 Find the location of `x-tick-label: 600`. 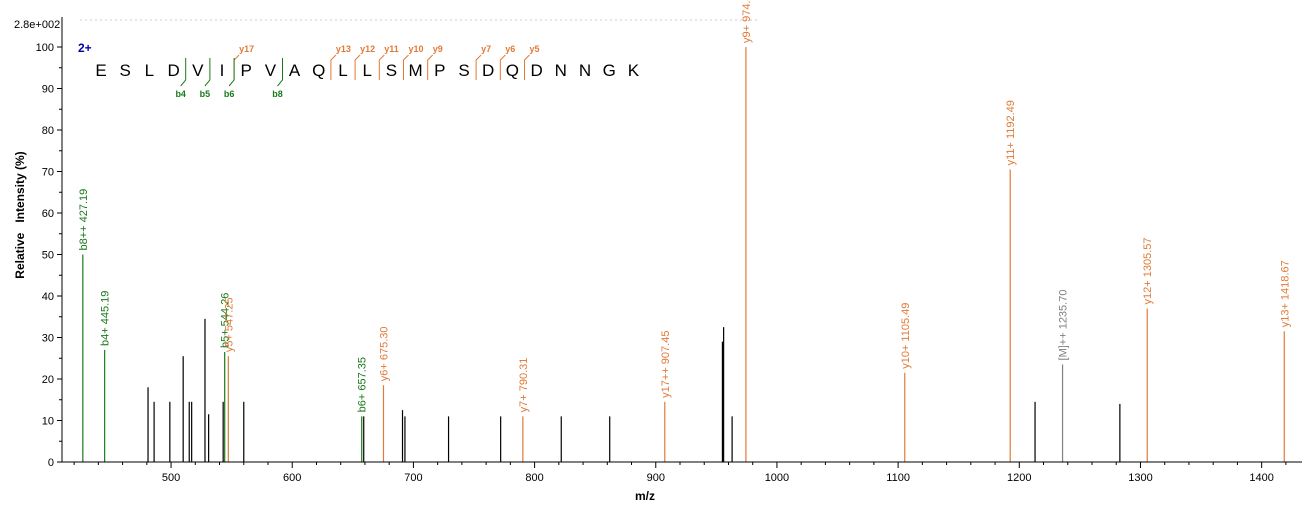

x-tick-label: 600 is located at coordinates (292, 478).